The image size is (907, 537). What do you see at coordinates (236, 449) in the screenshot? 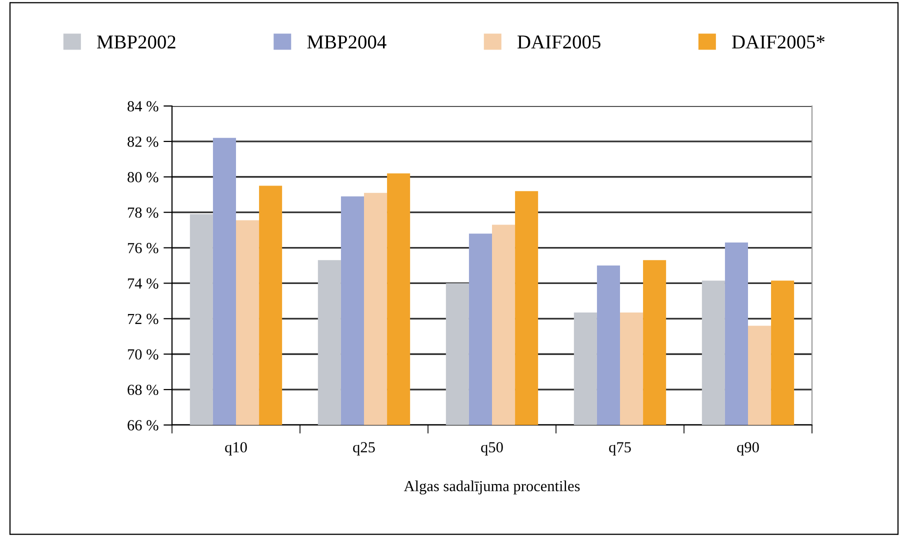
I see `x-tick-label: q10` at bounding box center [236, 449].